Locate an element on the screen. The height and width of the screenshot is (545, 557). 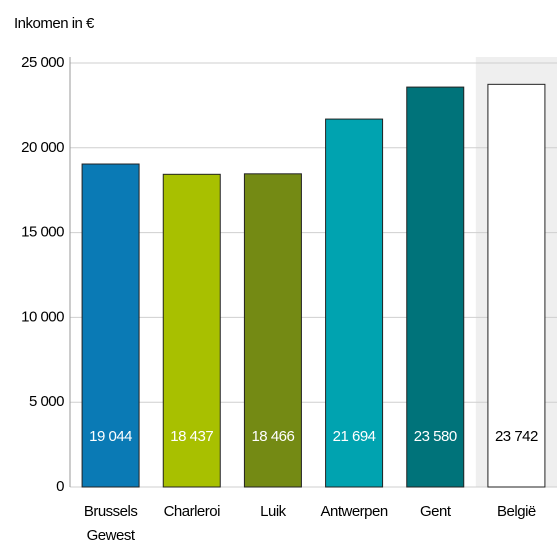
value-label: 18 466 is located at coordinates (272, 436).